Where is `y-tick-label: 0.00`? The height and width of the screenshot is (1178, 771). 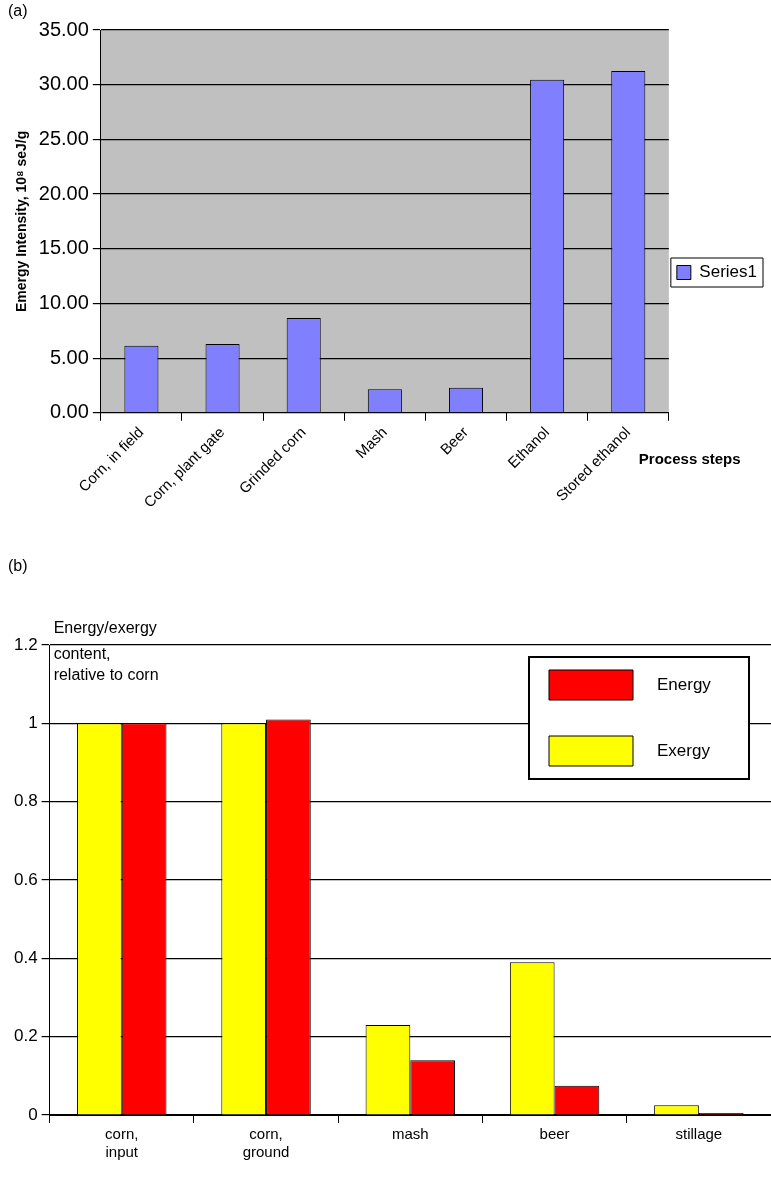 y-tick-label: 0.00 is located at coordinates (69, 411).